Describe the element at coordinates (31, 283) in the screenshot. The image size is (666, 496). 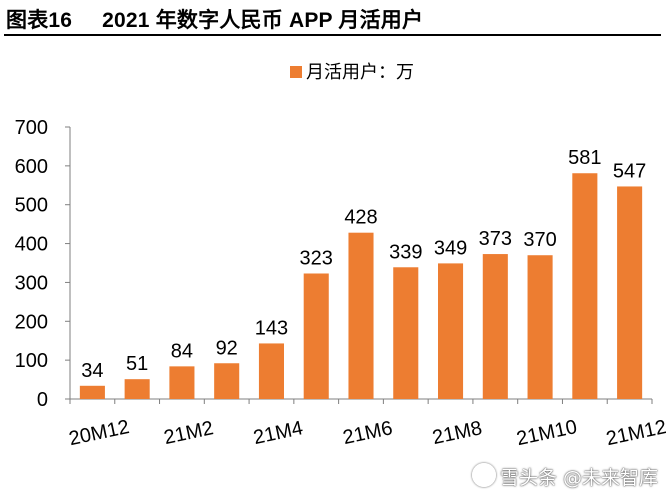
I see `y-tick-label: 300` at that location.